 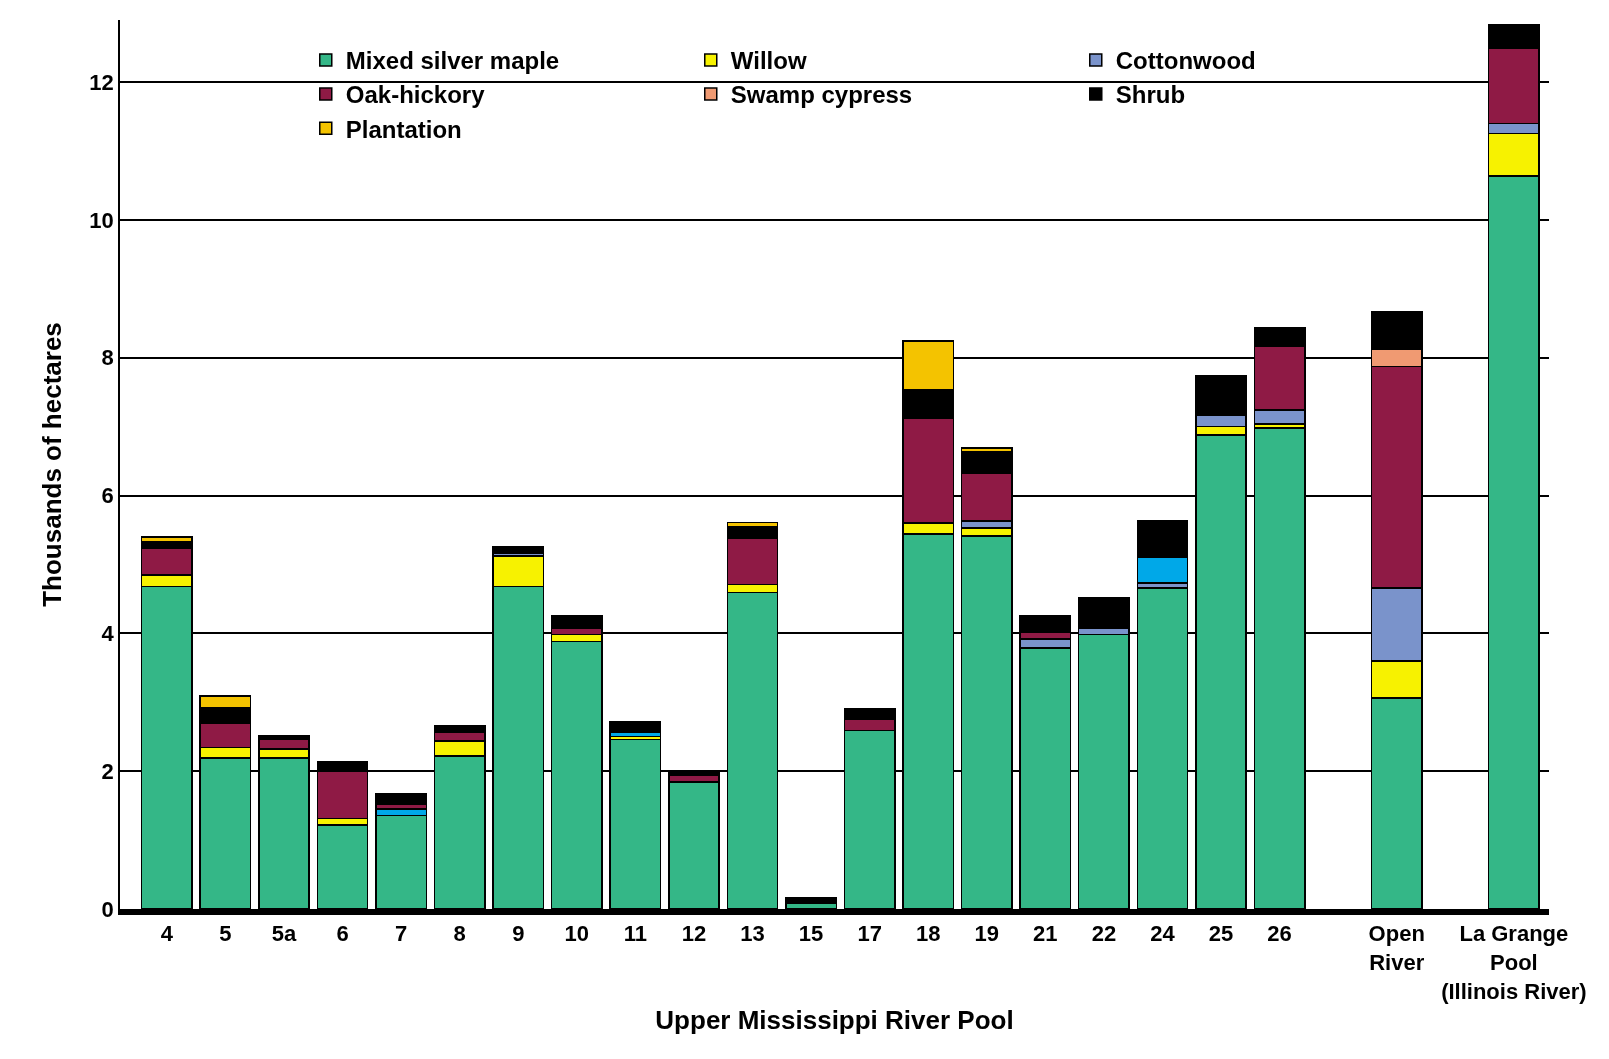 What do you see at coordinates (1514, 962) in the screenshot?
I see `x-tick-label: La Grange Pool (Illinois River)` at bounding box center [1514, 962].